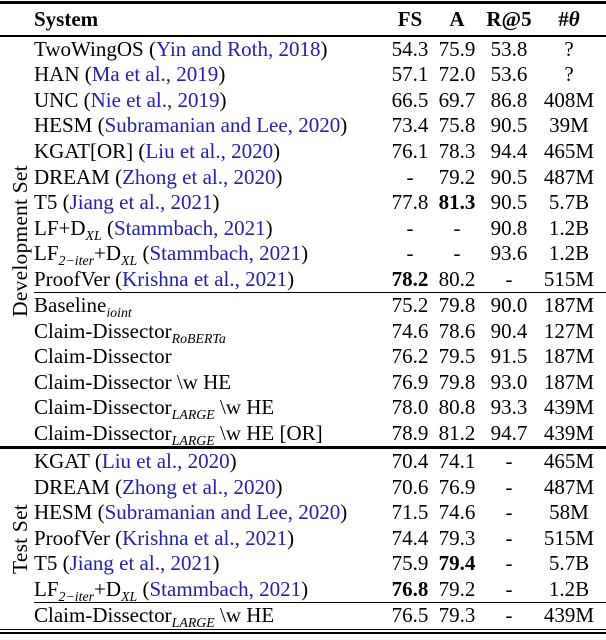  Describe the element at coordinates (457, 512) in the screenshot. I see `accuracy-value: 74.6` at that location.